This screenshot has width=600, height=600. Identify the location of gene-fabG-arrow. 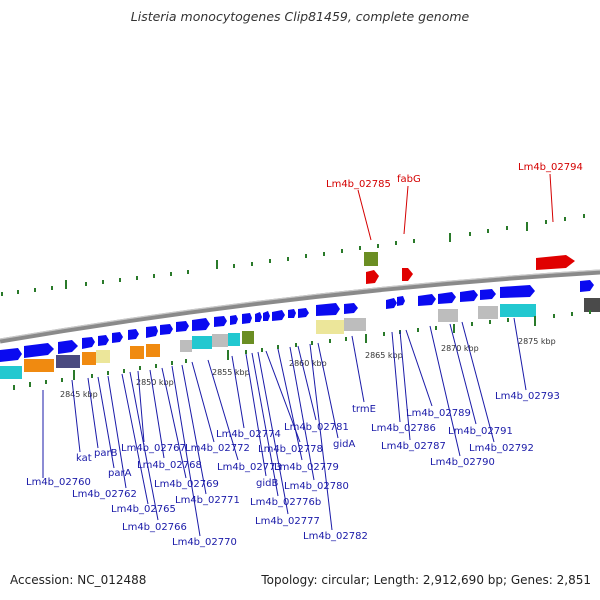
(407, 274).